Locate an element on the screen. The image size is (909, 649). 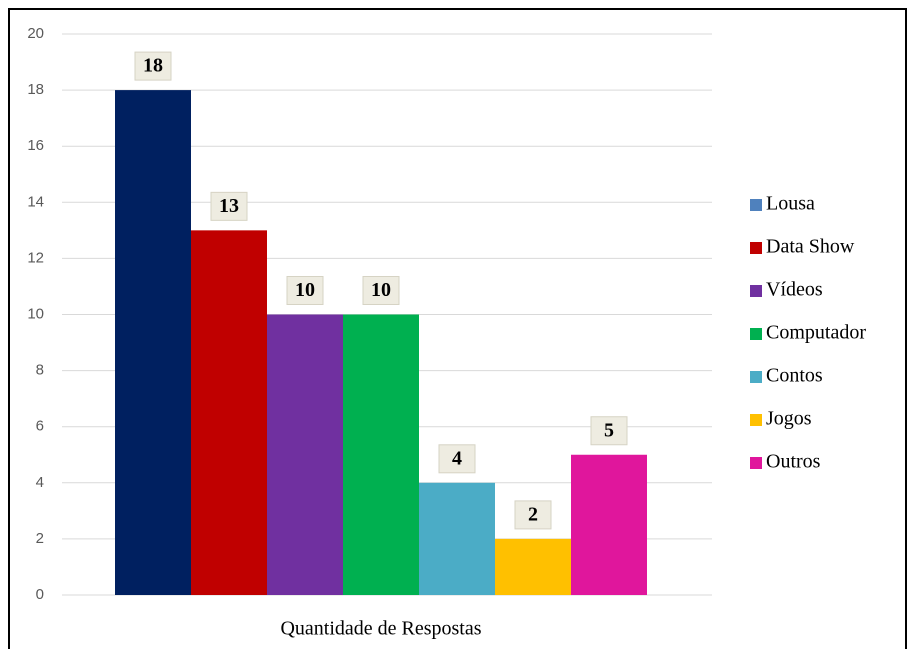
y-tick-label: 2 is located at coordinates (40, 538).